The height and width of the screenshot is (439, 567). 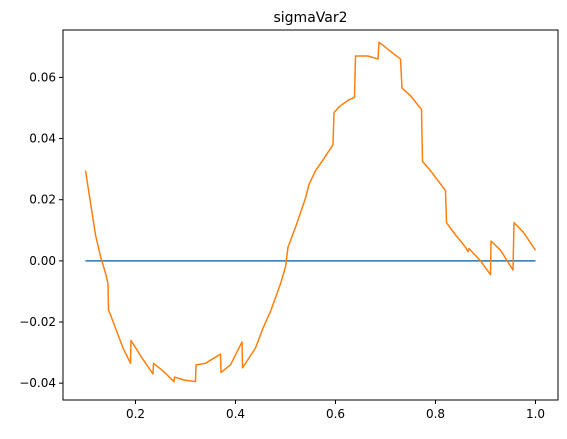 I want to click on x-tick-label: 0.4, so click(x=235, y=414).